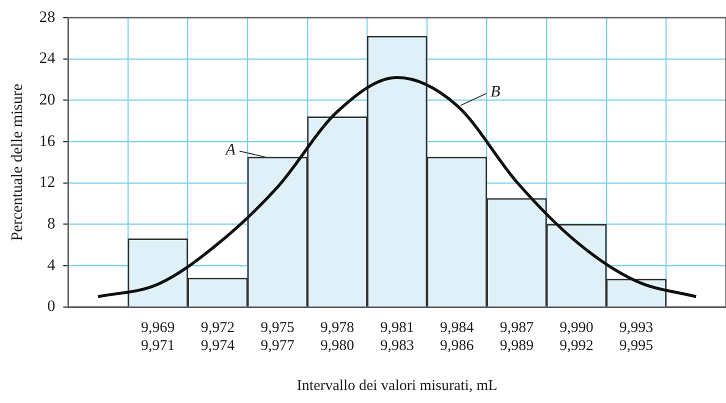 The width and height of the screenshot is (726, 403). Describe the element at coordinates (47, 183) in the screenshot. I see `y-tick-label: 12` at that location.